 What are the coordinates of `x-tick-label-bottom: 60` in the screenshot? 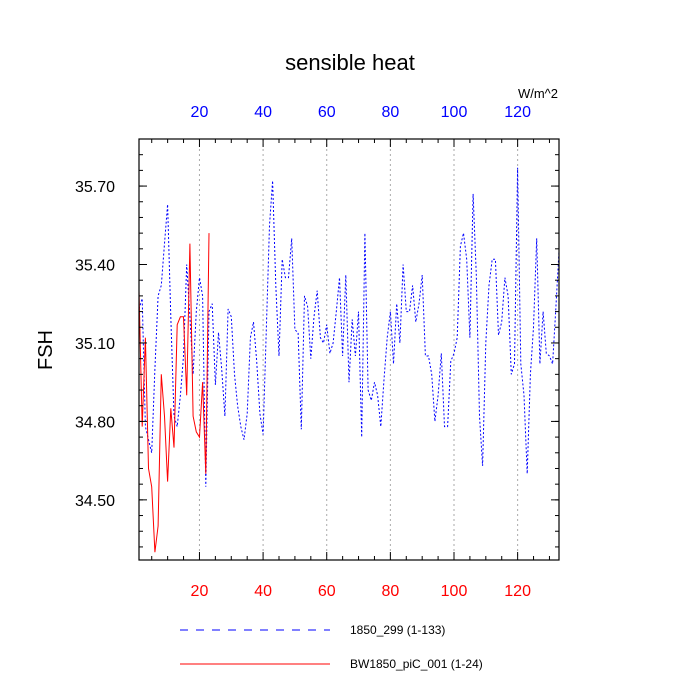 It's located at (327, 591).